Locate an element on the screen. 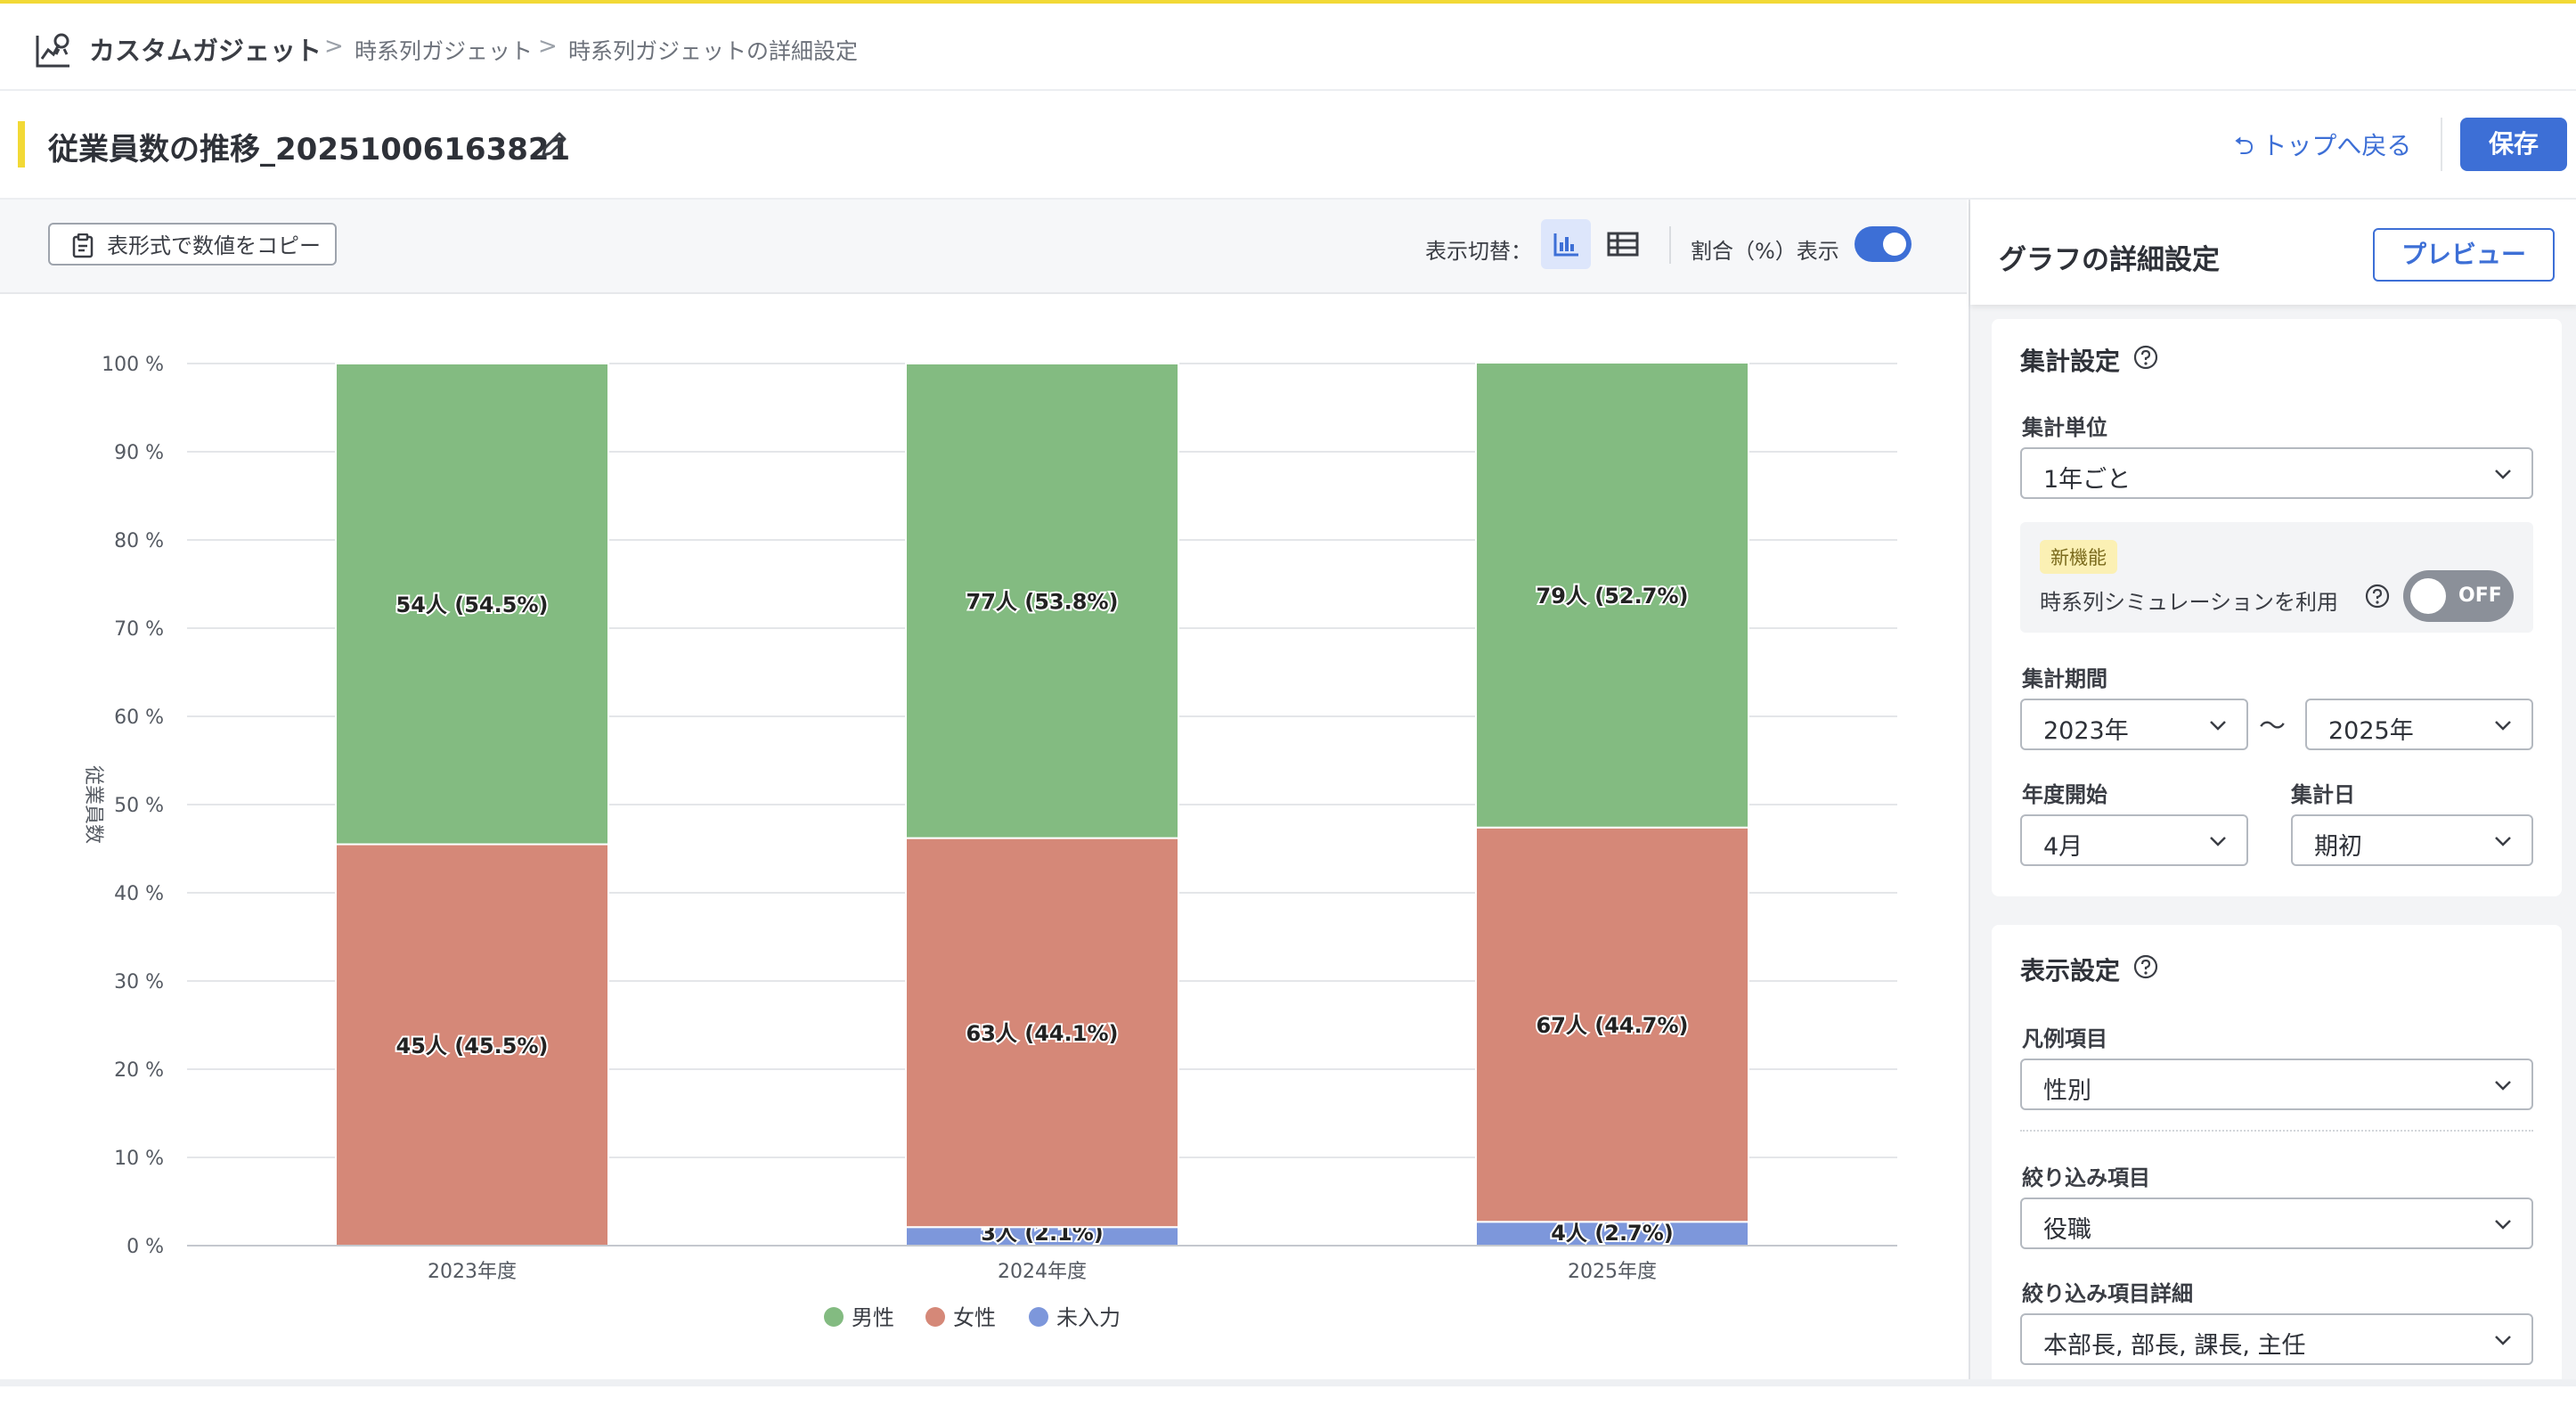 The image size is (2576, 1406). filter-item-value: 役職 is located at coordinates (2067, 1230).